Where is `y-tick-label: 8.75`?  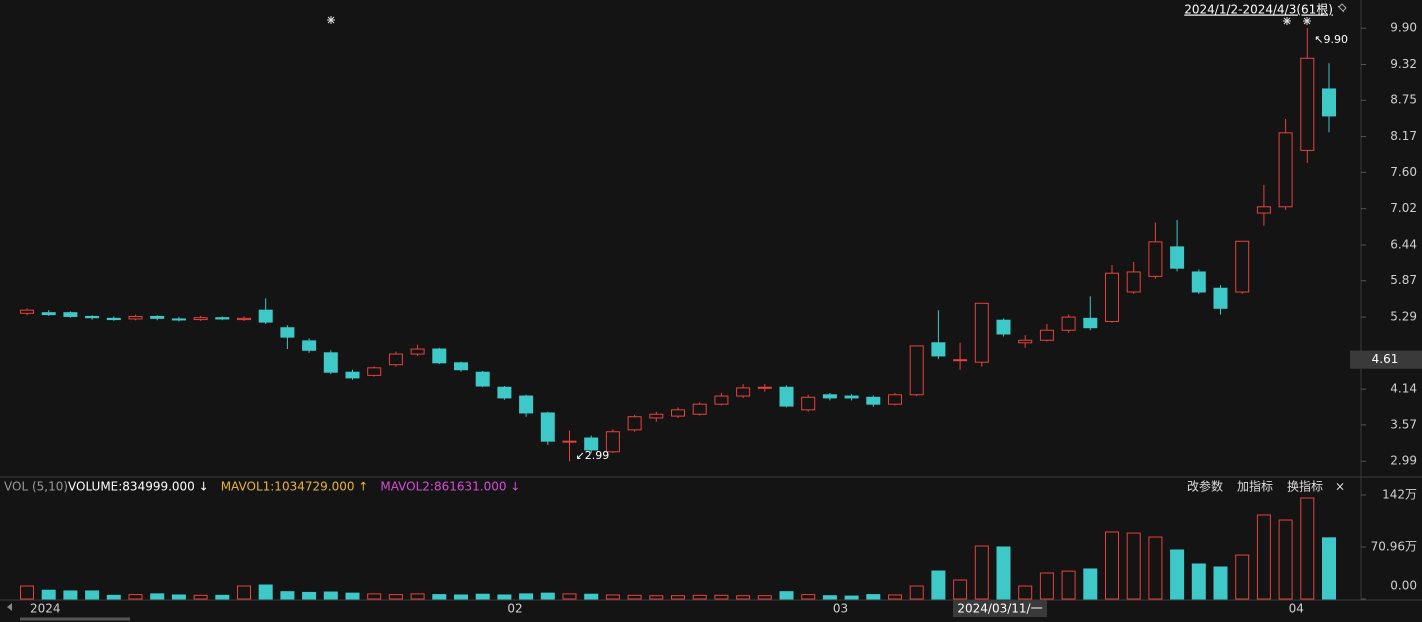 y-tick-label: 8.75 is located at coordinates (1403, 100).